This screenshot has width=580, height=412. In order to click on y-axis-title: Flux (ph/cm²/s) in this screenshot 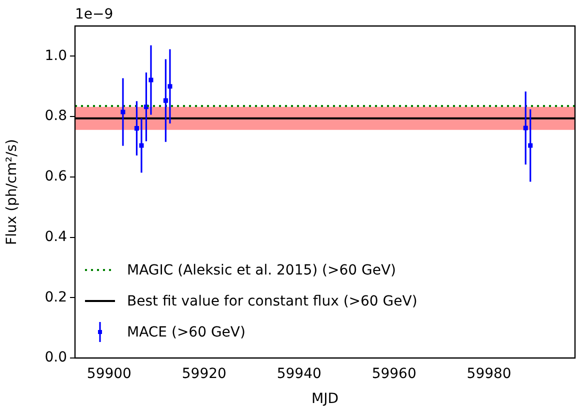, I will do `click(12, 192)`.